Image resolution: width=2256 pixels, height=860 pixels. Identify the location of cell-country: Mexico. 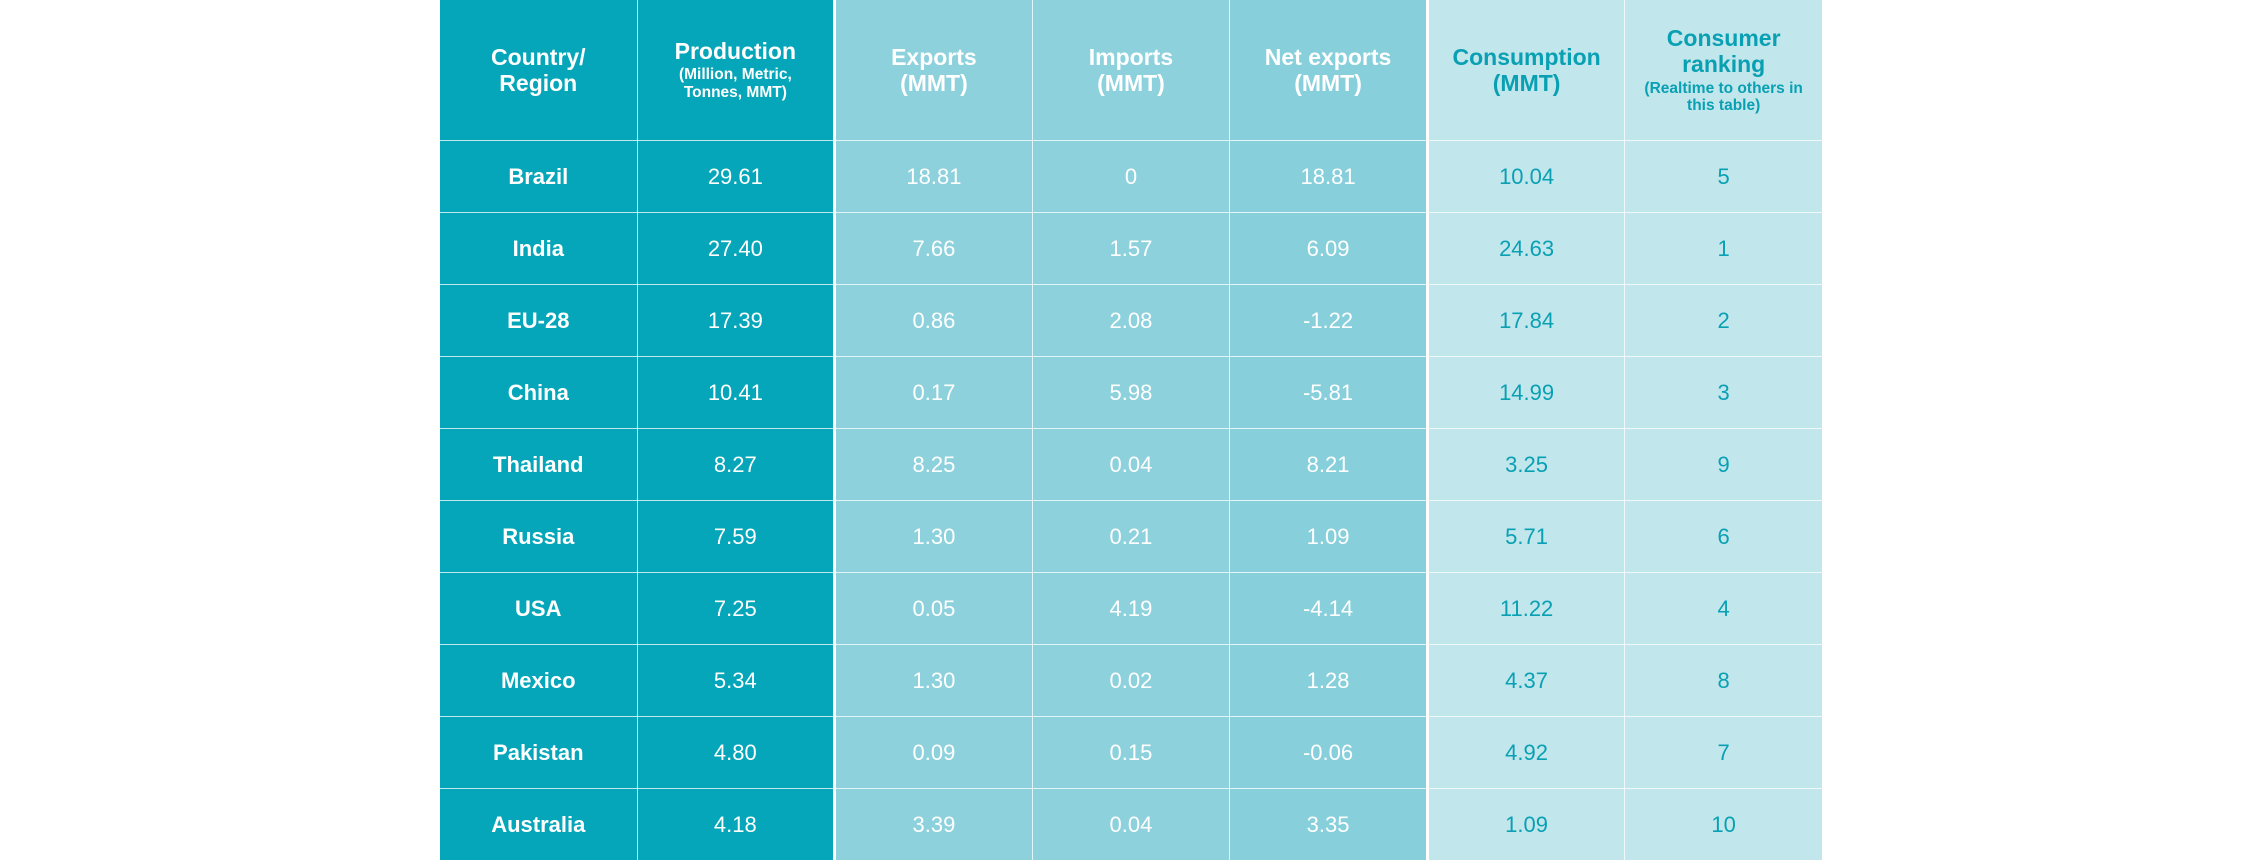
(539, 681).